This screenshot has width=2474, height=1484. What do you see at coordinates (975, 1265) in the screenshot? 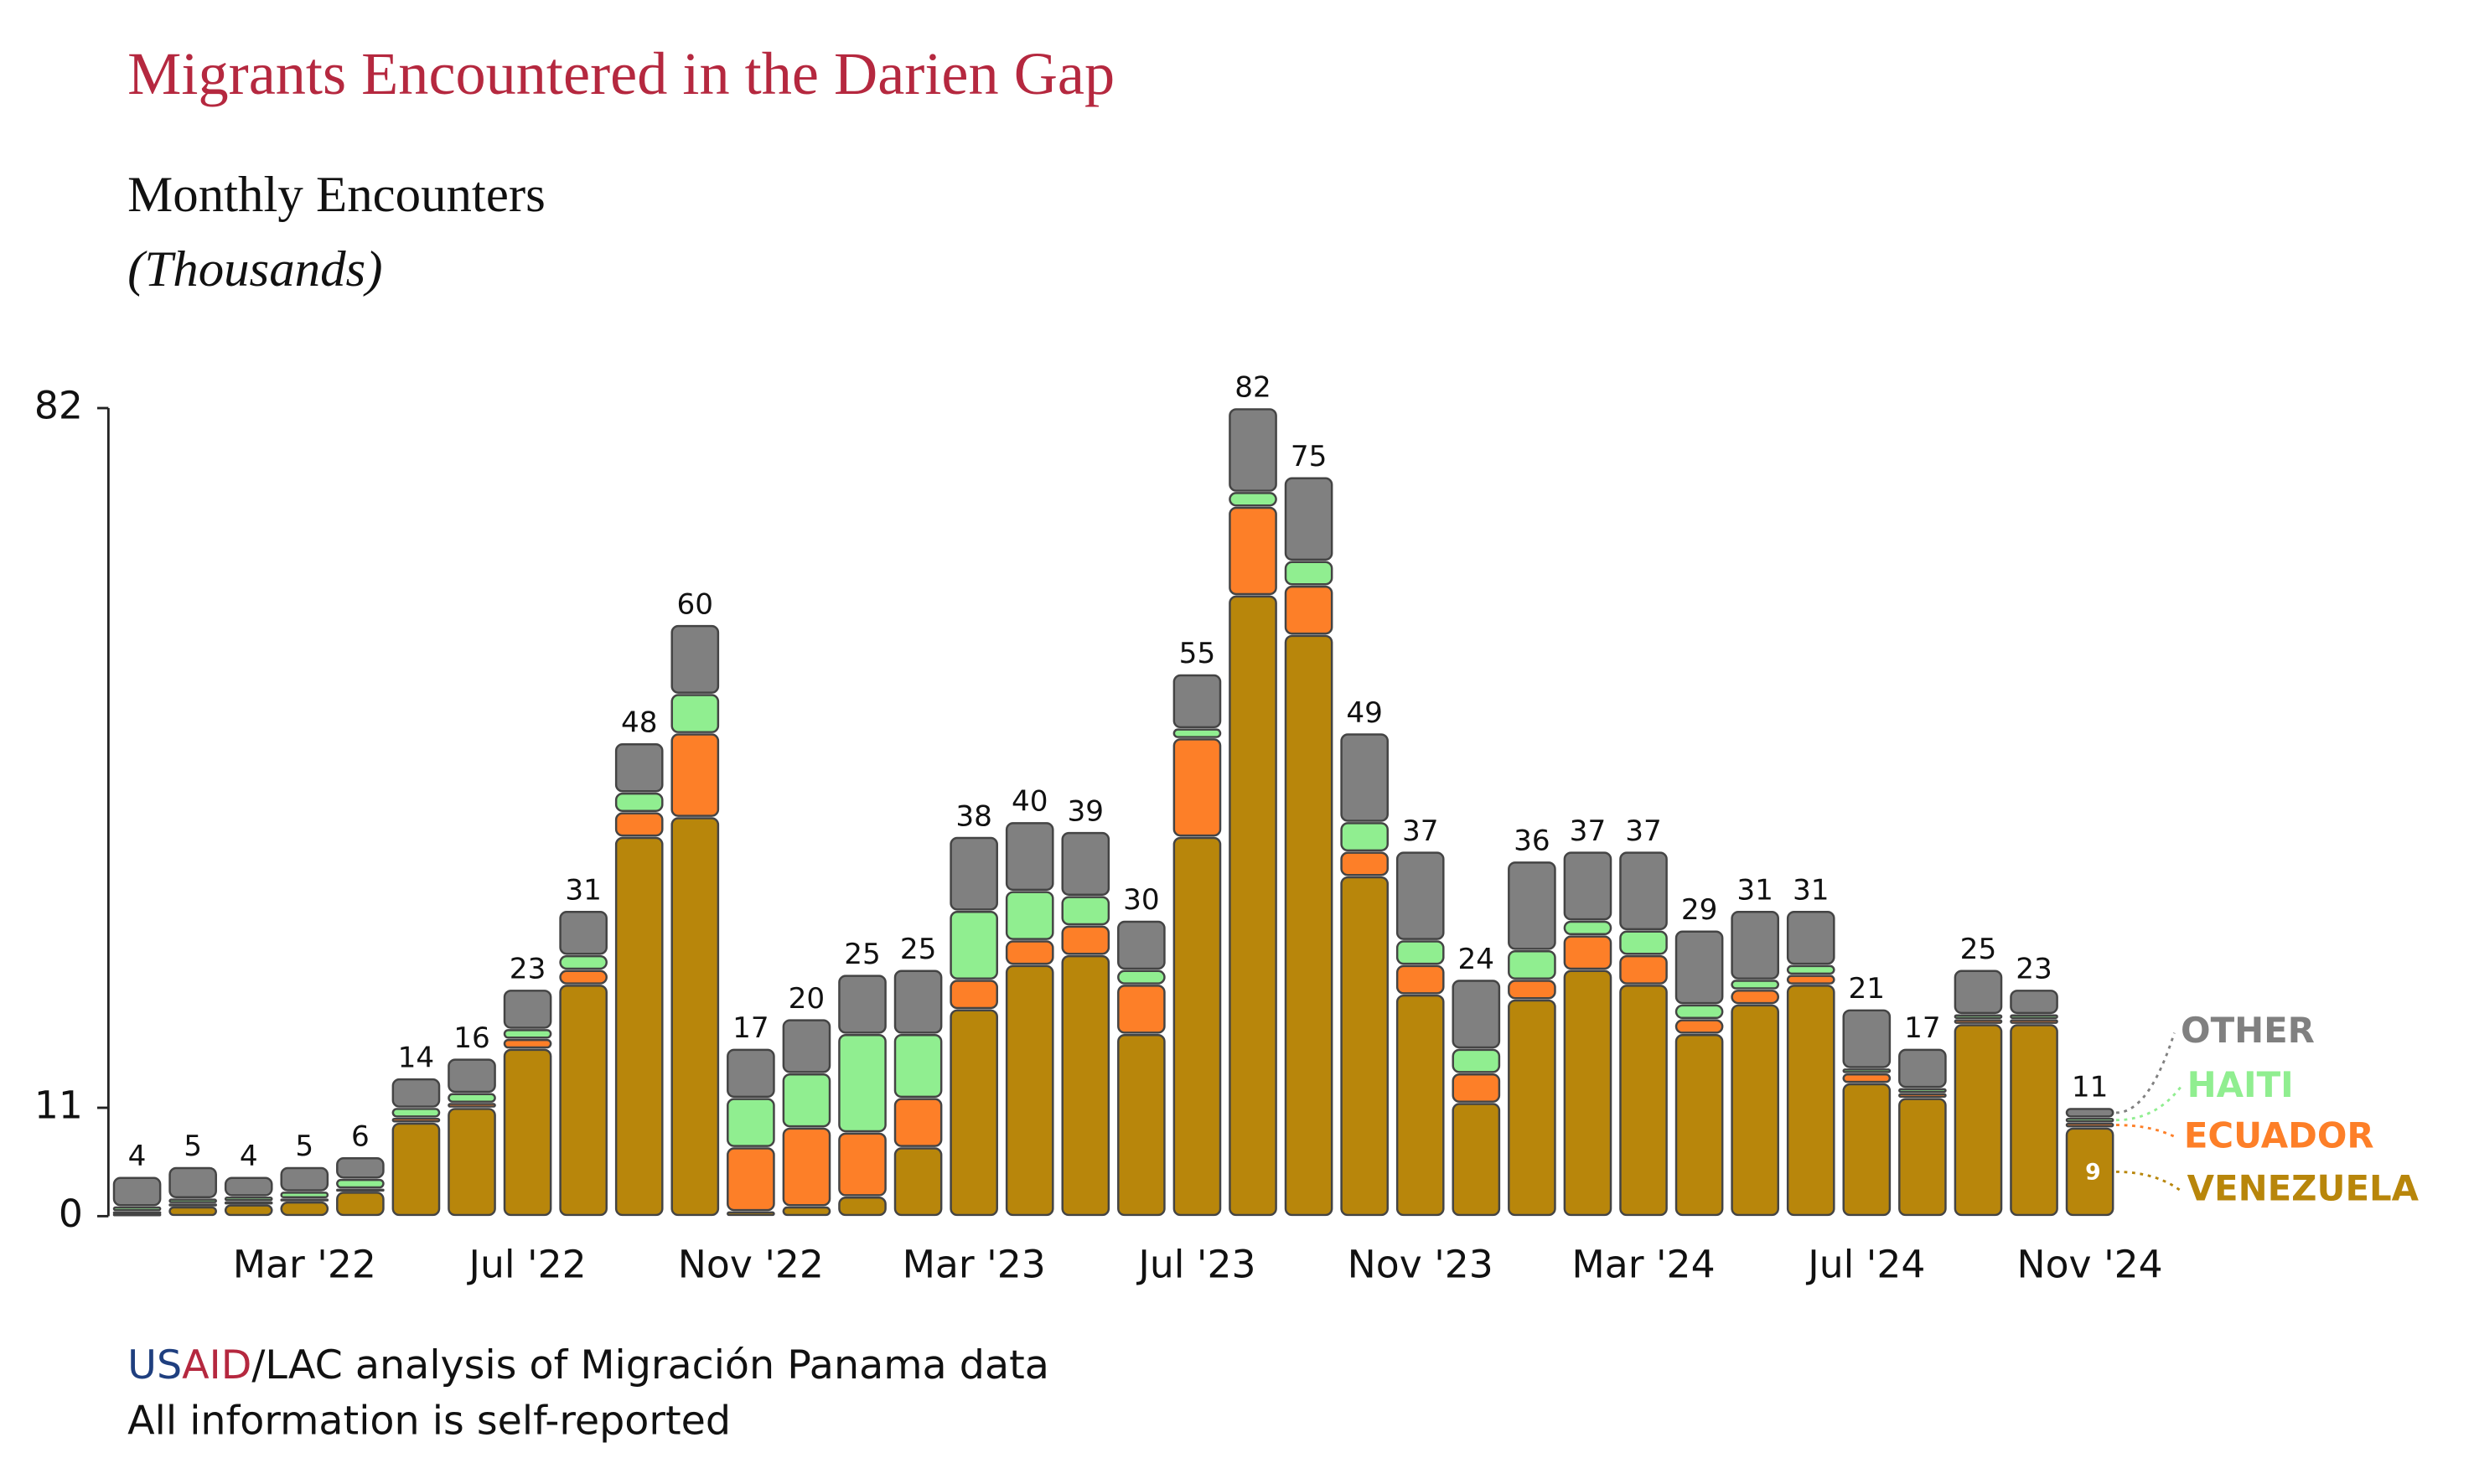
I see `x-tick-label: Mar '23` at bounding box center [975, 1265].